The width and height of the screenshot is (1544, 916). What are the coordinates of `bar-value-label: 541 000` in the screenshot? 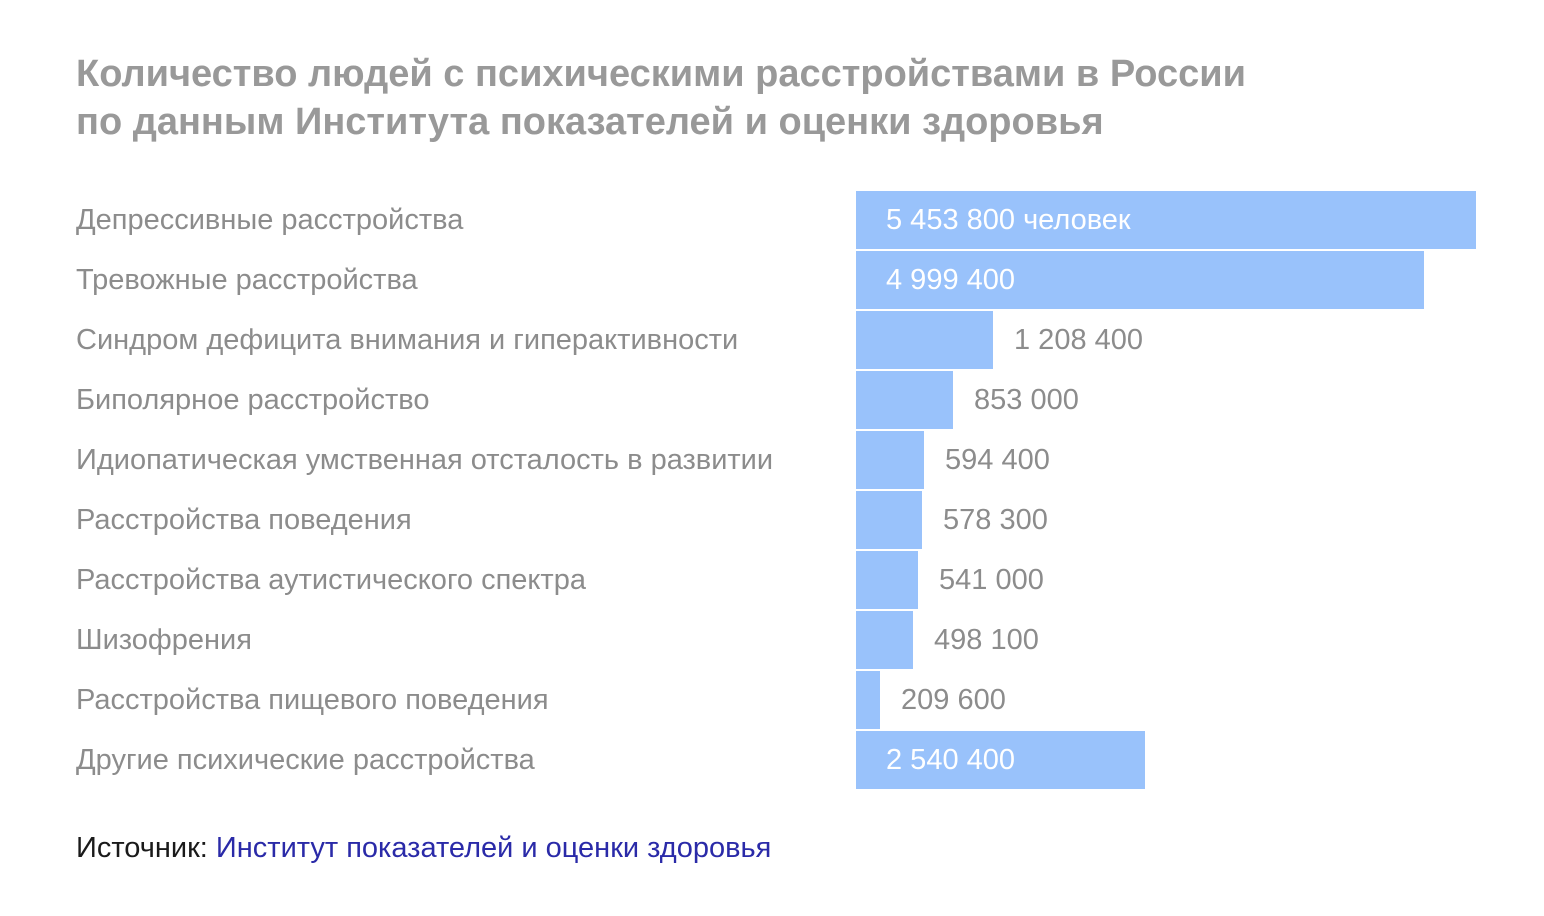 It's located at (991, 580).